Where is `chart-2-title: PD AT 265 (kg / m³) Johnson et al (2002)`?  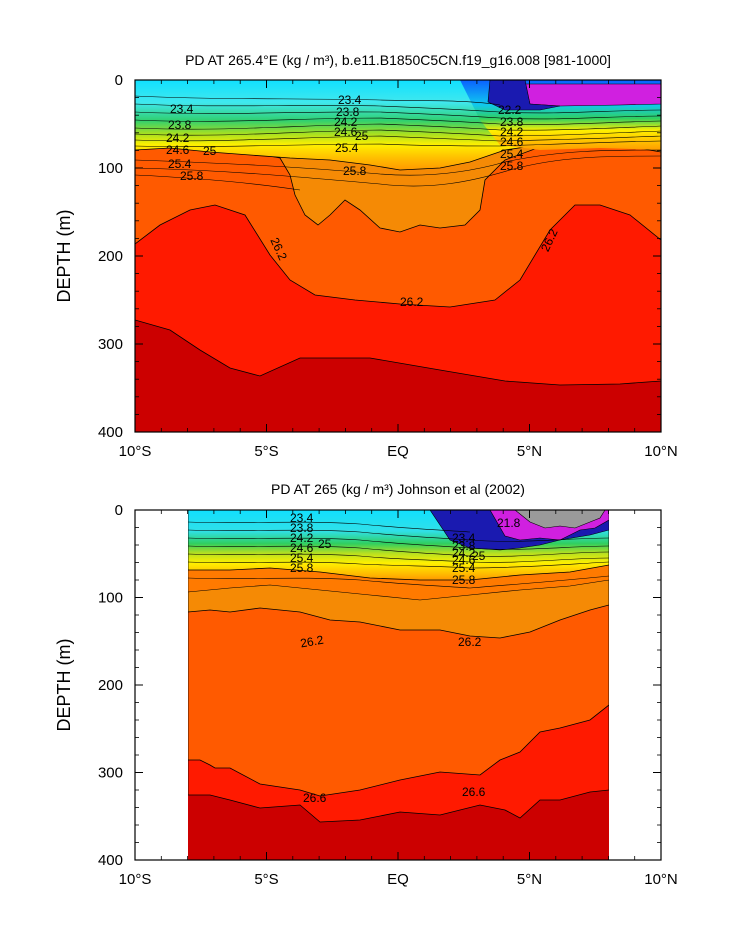
chart-2-title: PD AT 265 (kg / m³) Johnson et al (2002) is located at coordinates (398, 489).